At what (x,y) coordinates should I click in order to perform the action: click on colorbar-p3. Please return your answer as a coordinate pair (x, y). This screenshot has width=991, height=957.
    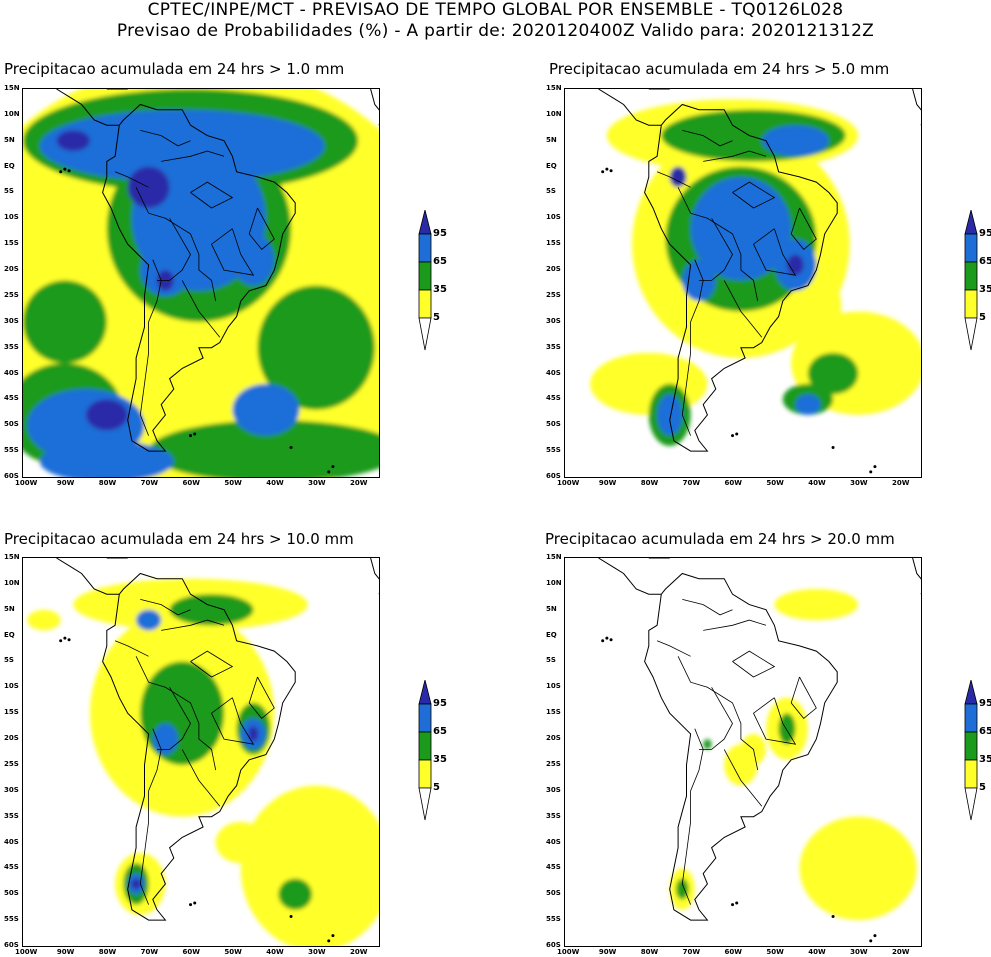
    Looking at the image, I should click on (425, 752).